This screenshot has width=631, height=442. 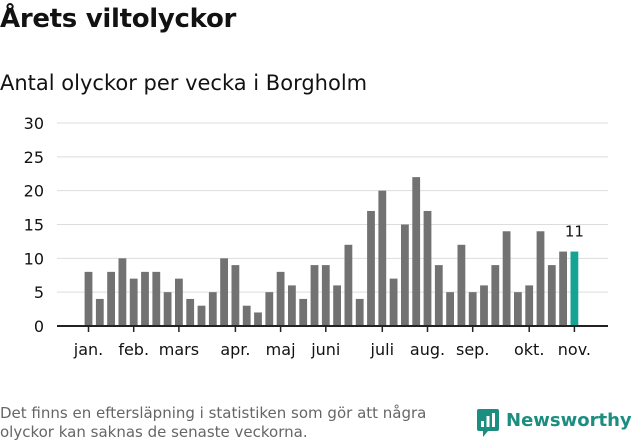 What do you see at coordinates (34, 258) in the screenshot?
I see `y-tick-label: 10` at bounding box center [34, 258].